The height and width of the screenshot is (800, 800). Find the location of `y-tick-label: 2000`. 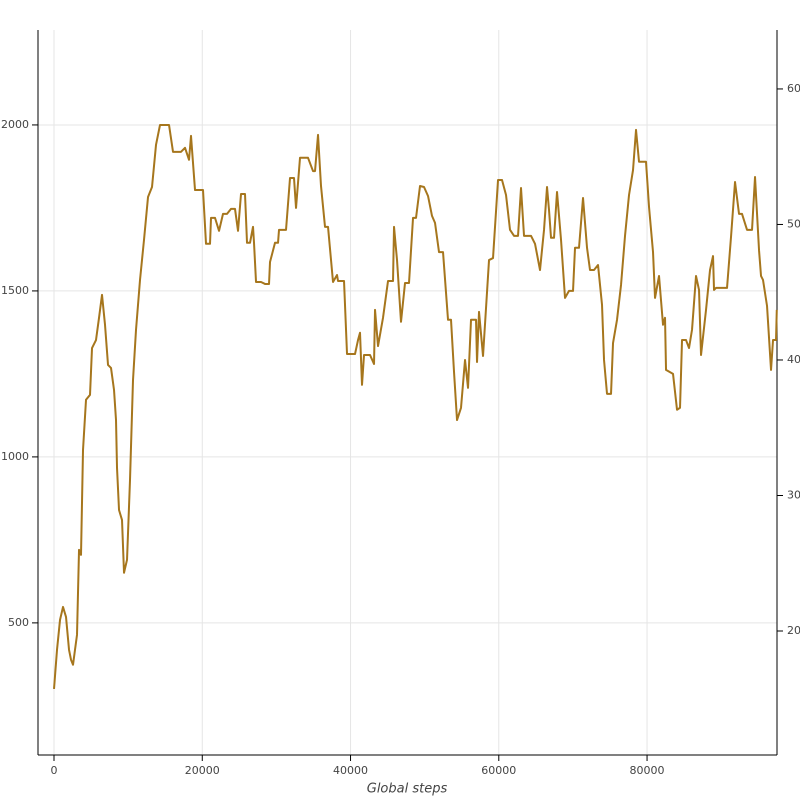

y-tick-label: 2000 is located at coordinates (15, 124).